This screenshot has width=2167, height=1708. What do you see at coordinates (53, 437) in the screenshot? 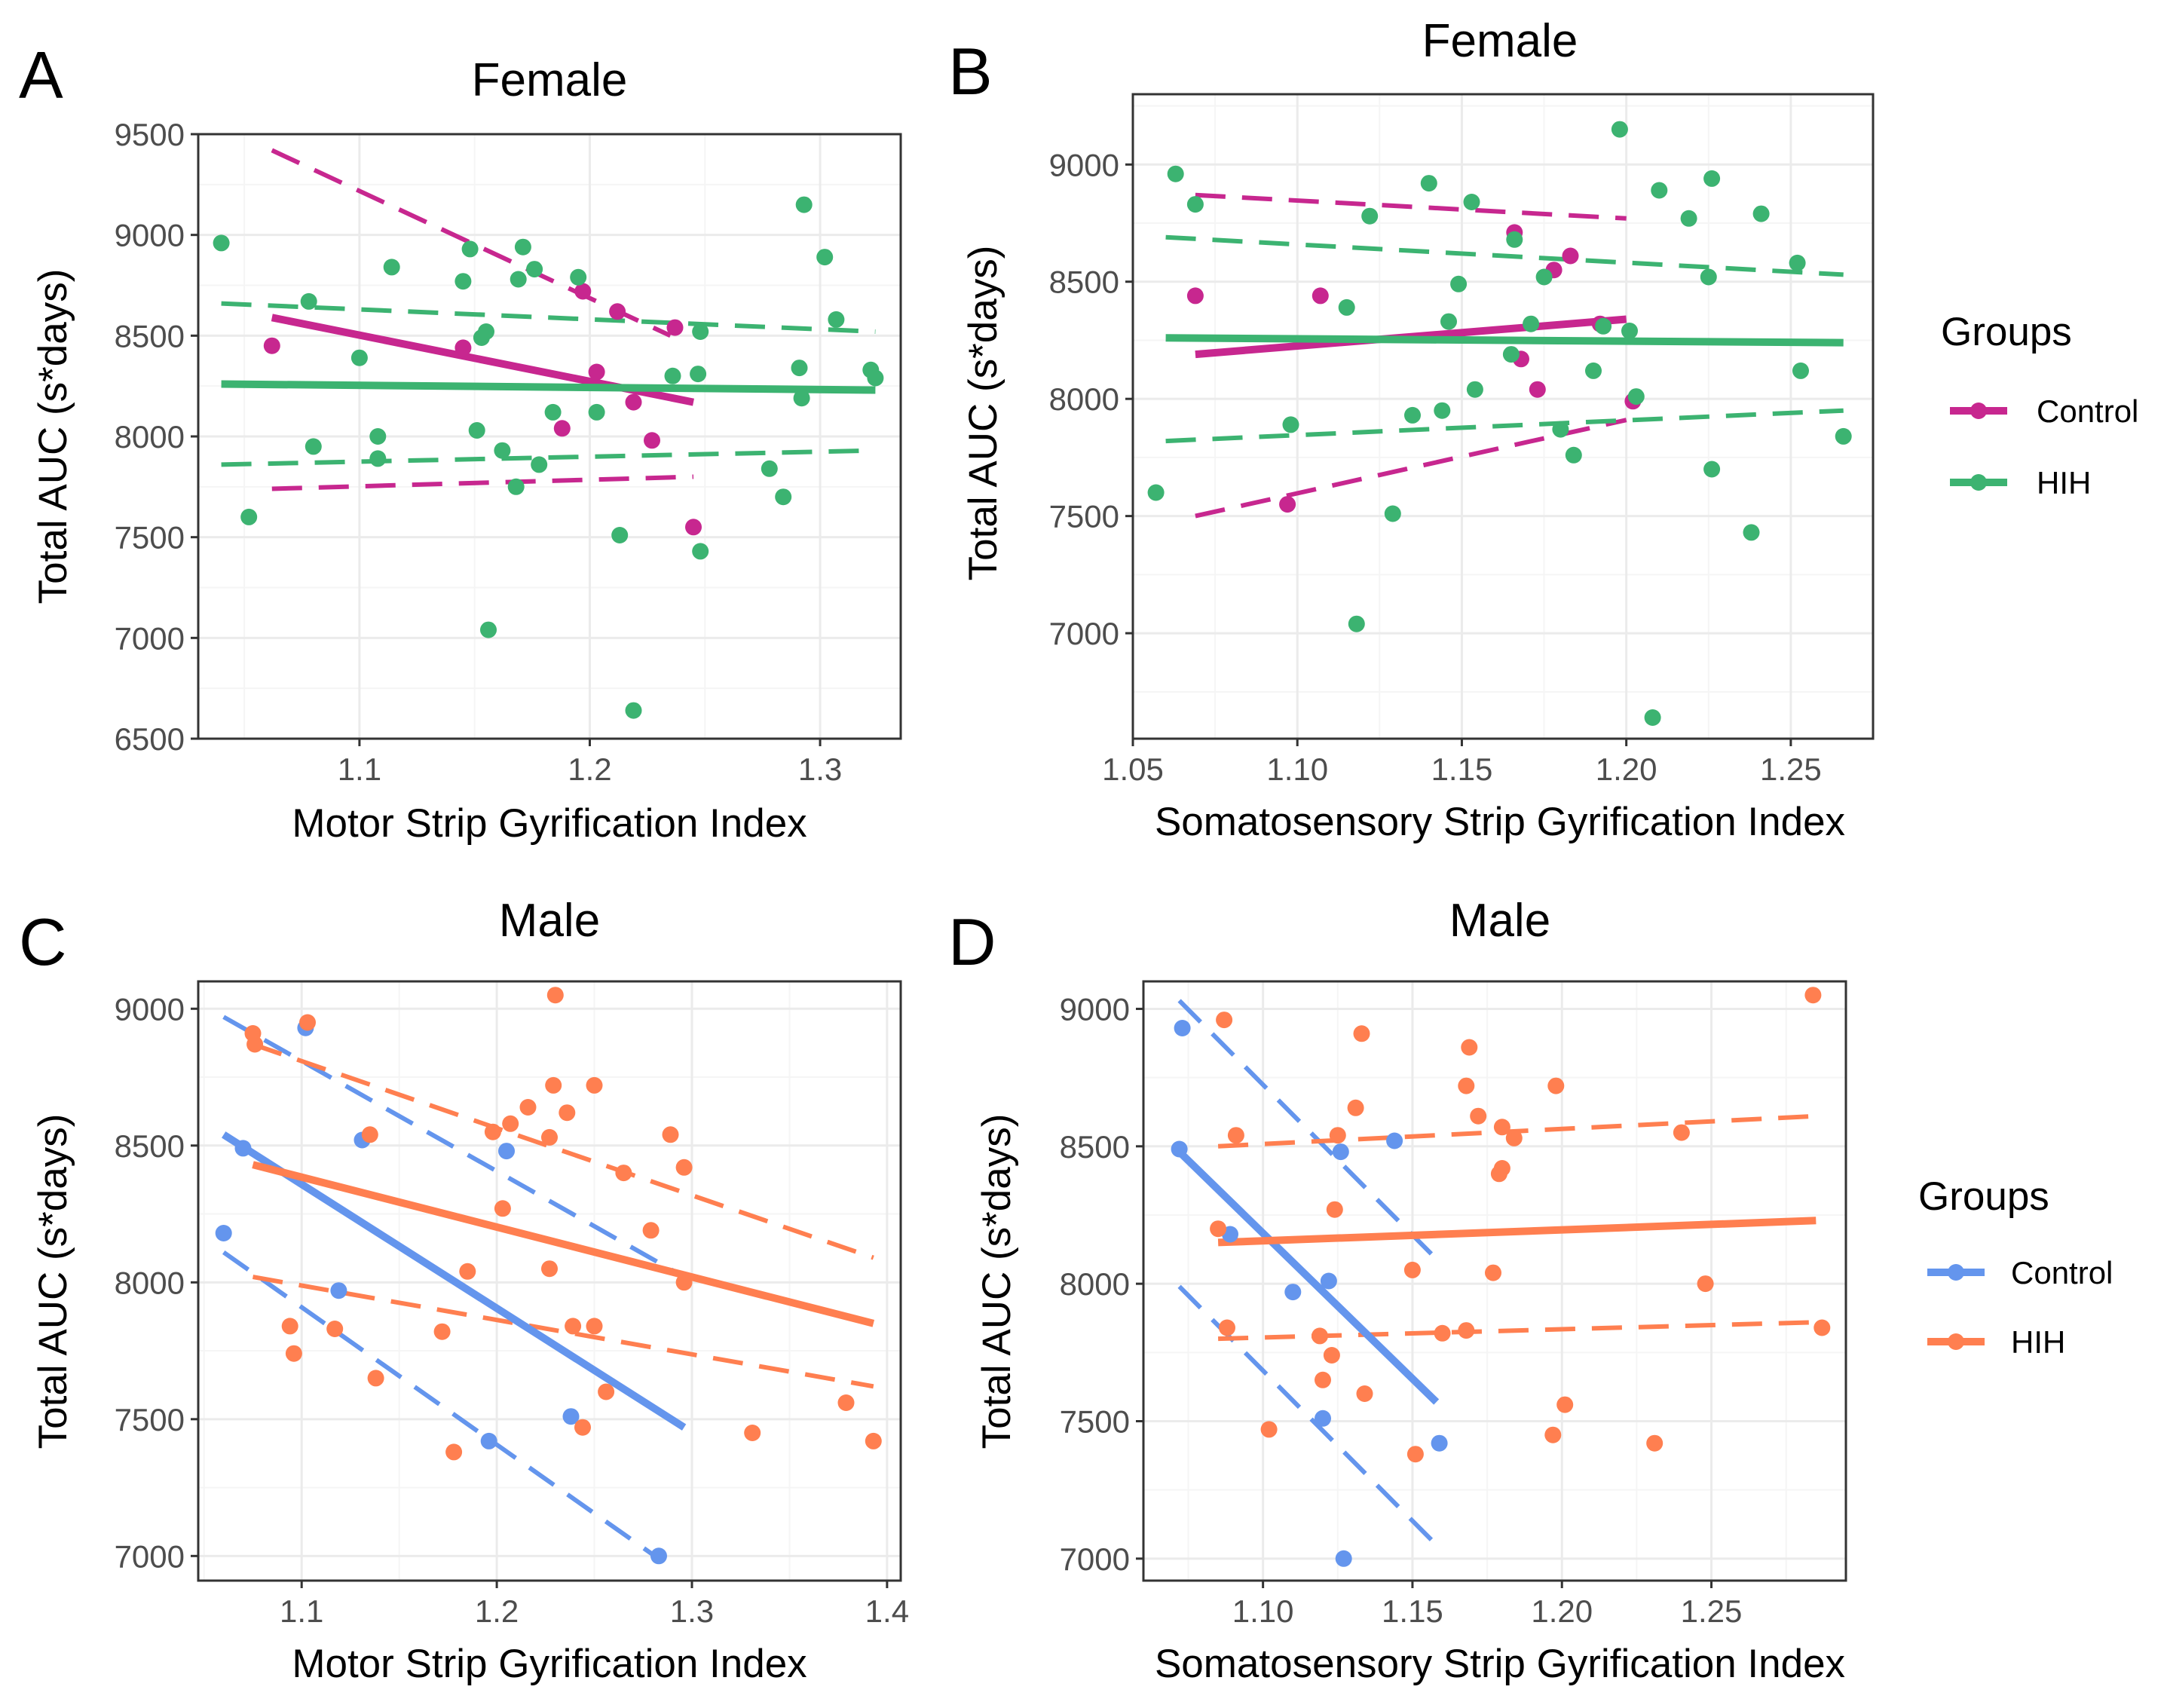
I see `panel-a-y-axis-title: Total AUC (s*days)` at bounding box center [53, 437].